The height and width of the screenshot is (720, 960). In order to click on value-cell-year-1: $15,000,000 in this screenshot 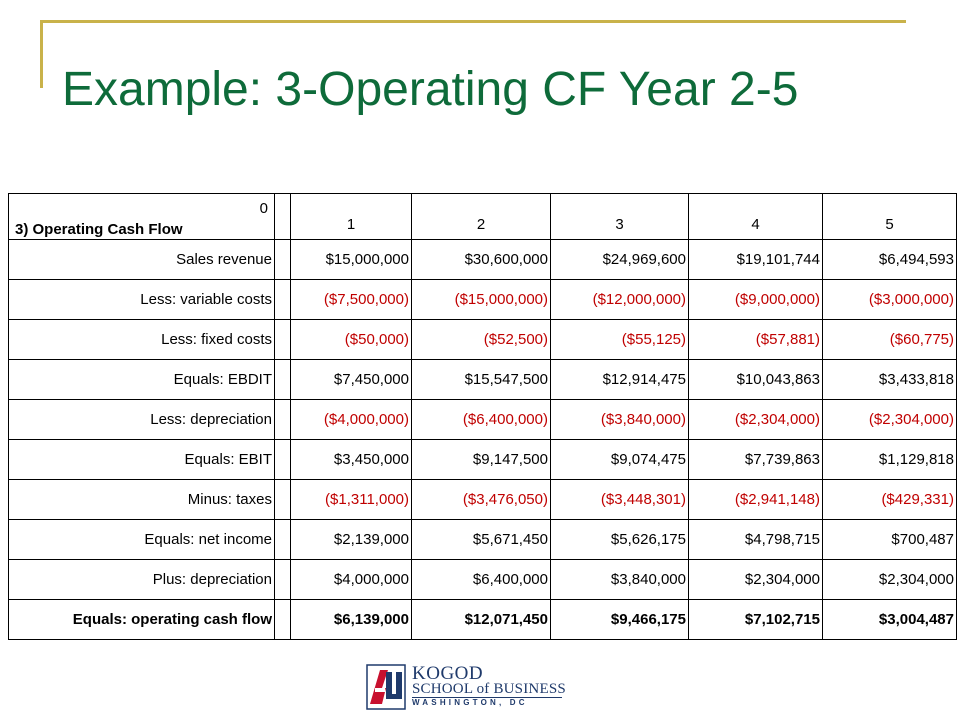, I will do `click(351, 259)`.